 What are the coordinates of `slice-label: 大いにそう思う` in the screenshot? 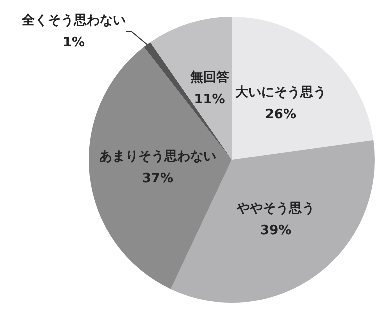 It's located at (280, 92).